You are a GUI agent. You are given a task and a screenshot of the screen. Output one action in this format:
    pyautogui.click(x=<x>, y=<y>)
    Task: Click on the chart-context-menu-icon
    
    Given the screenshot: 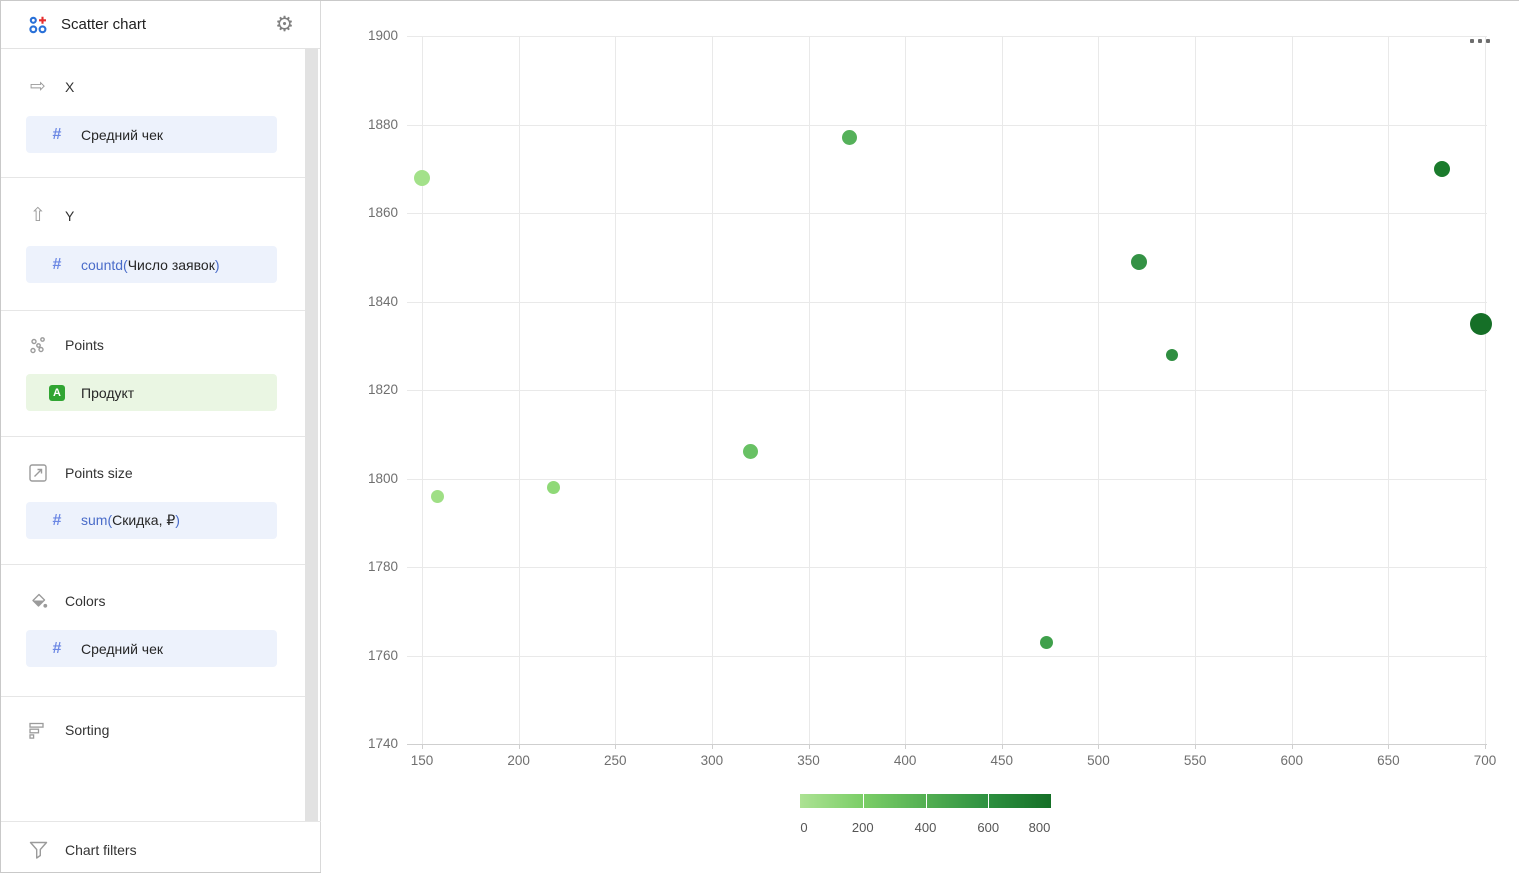 What is the action you would take?
    pyautogui.click(x=1480, y=41)
    